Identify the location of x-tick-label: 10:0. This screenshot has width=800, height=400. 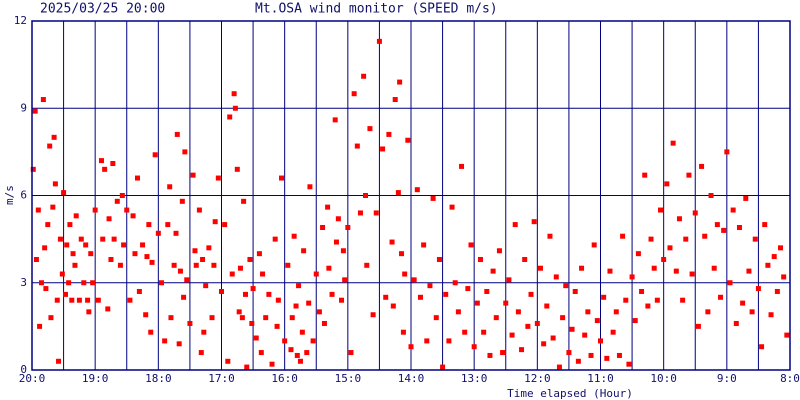
(663, 378).